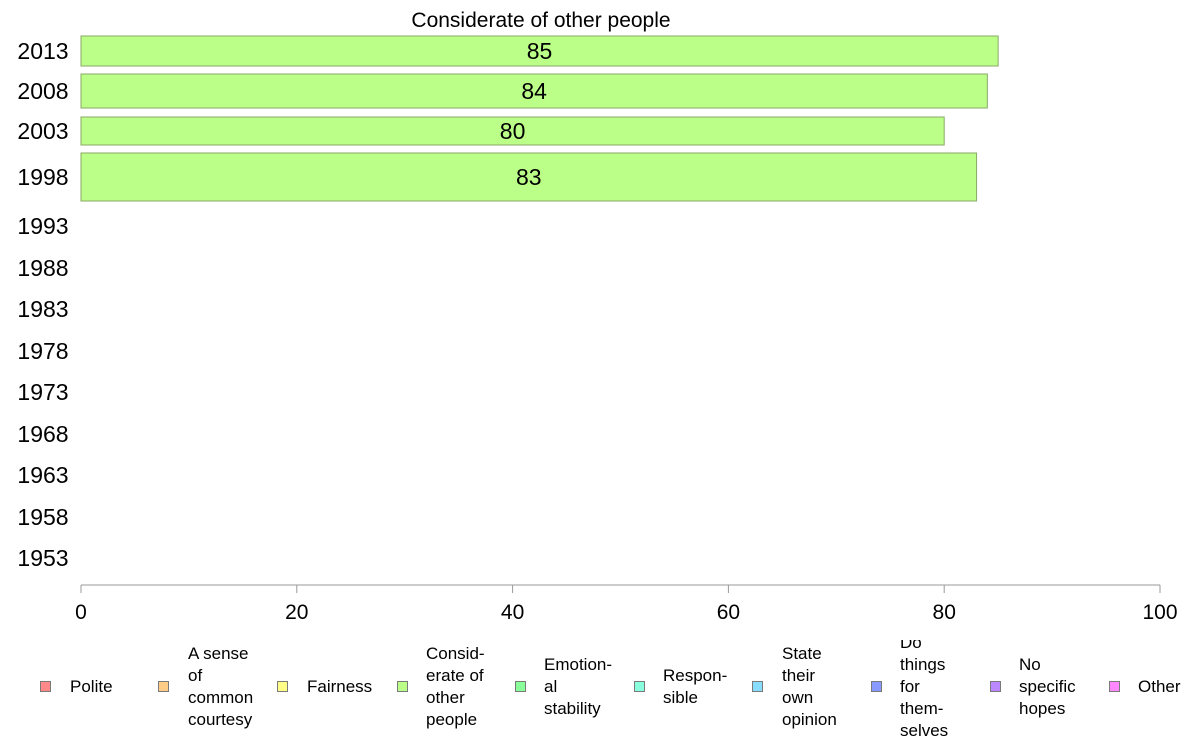 The height and width of the screenshot is (736, 1188). I want to click on bar-2008, so click(534, 91).